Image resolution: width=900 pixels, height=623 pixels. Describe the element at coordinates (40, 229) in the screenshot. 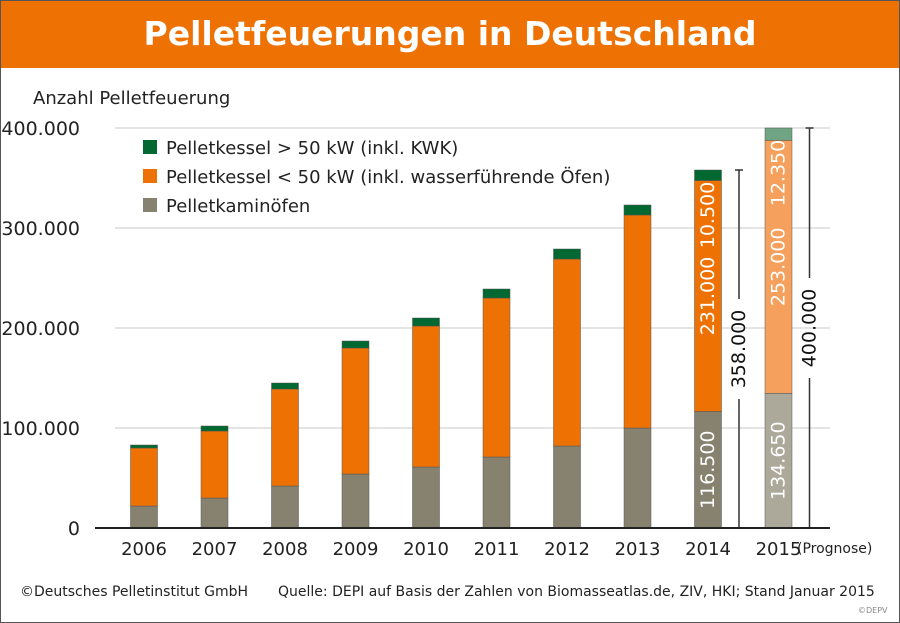

I see `y-tick-label: 300.000` at that location.